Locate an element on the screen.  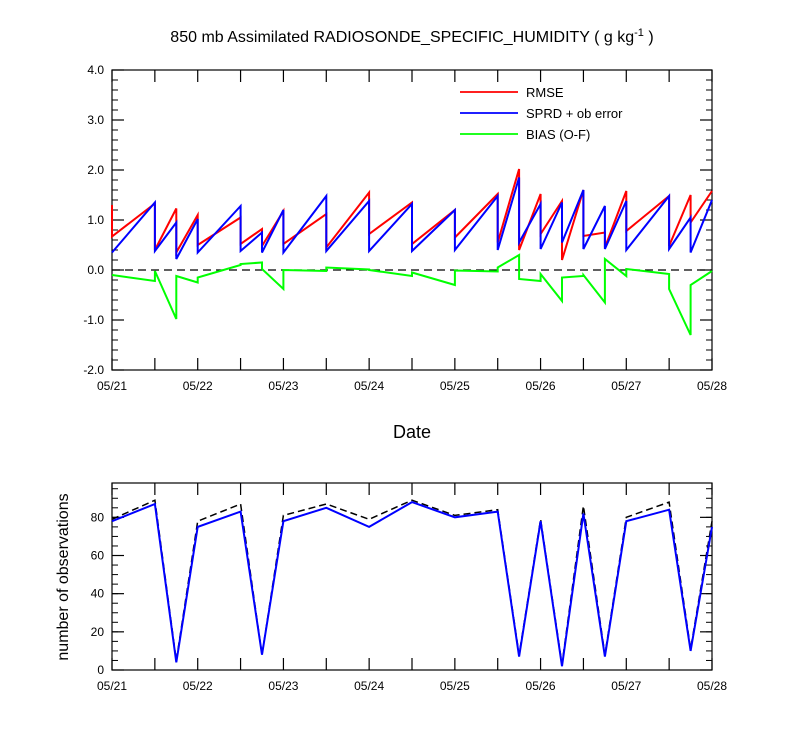
y-tick-label: 3.0 is located at coordinates (95, 120).